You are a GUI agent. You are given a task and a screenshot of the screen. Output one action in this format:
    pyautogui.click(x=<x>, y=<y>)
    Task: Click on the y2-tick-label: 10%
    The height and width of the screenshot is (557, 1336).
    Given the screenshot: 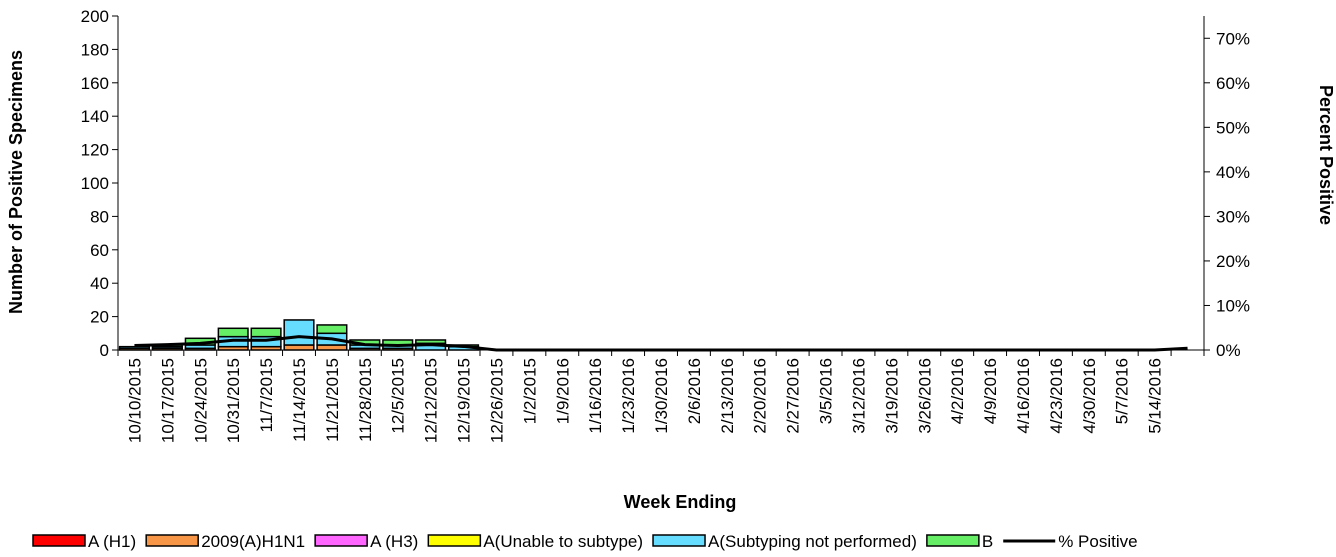 What is the action you would take?
    pyautogui.click(x=1233, y=305)
    